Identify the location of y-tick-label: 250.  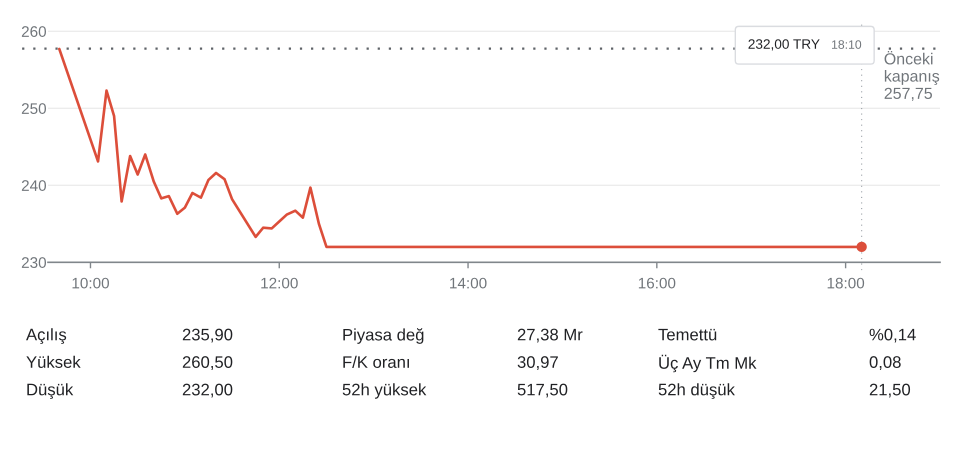
(34, 108).